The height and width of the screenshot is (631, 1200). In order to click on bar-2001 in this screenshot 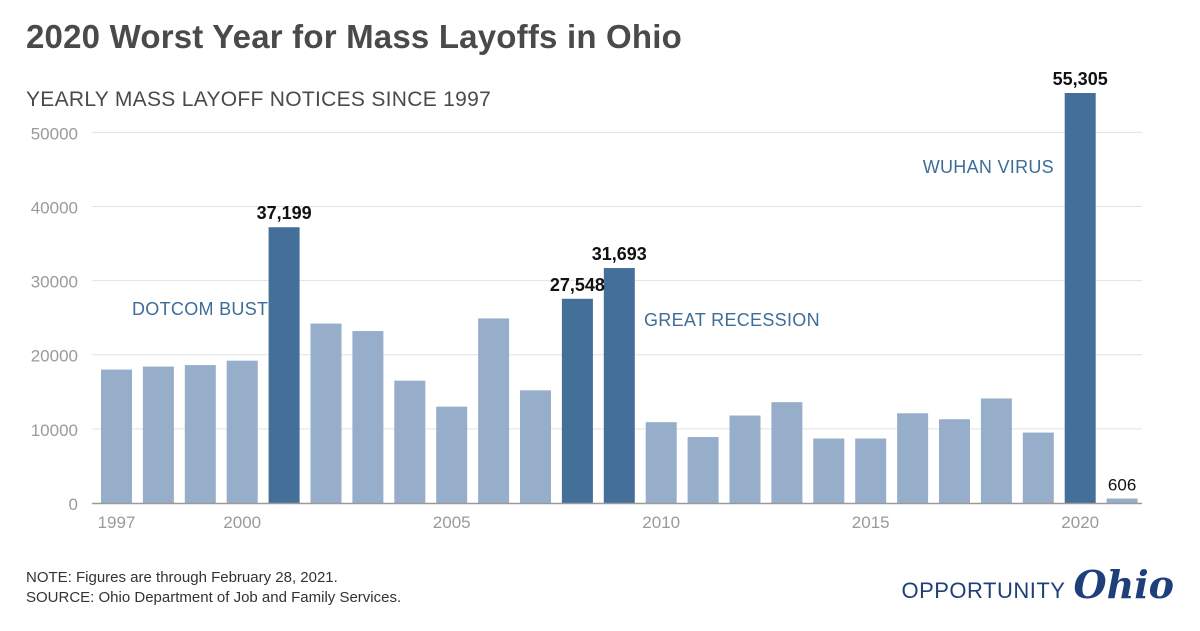, I will do `click(284, 365)`.